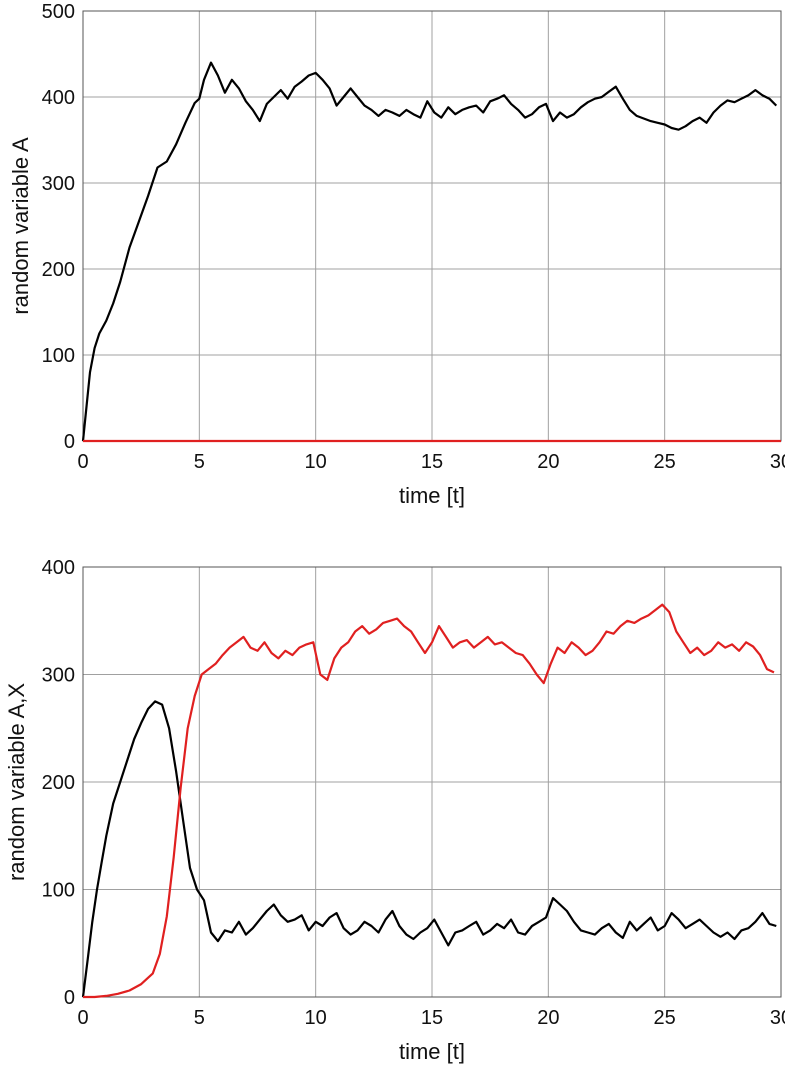  What do you see at coordinates (16, 782) in the screenshot?
I see `y-axis-label: random variable A,X` at bounding box center [16, 782].